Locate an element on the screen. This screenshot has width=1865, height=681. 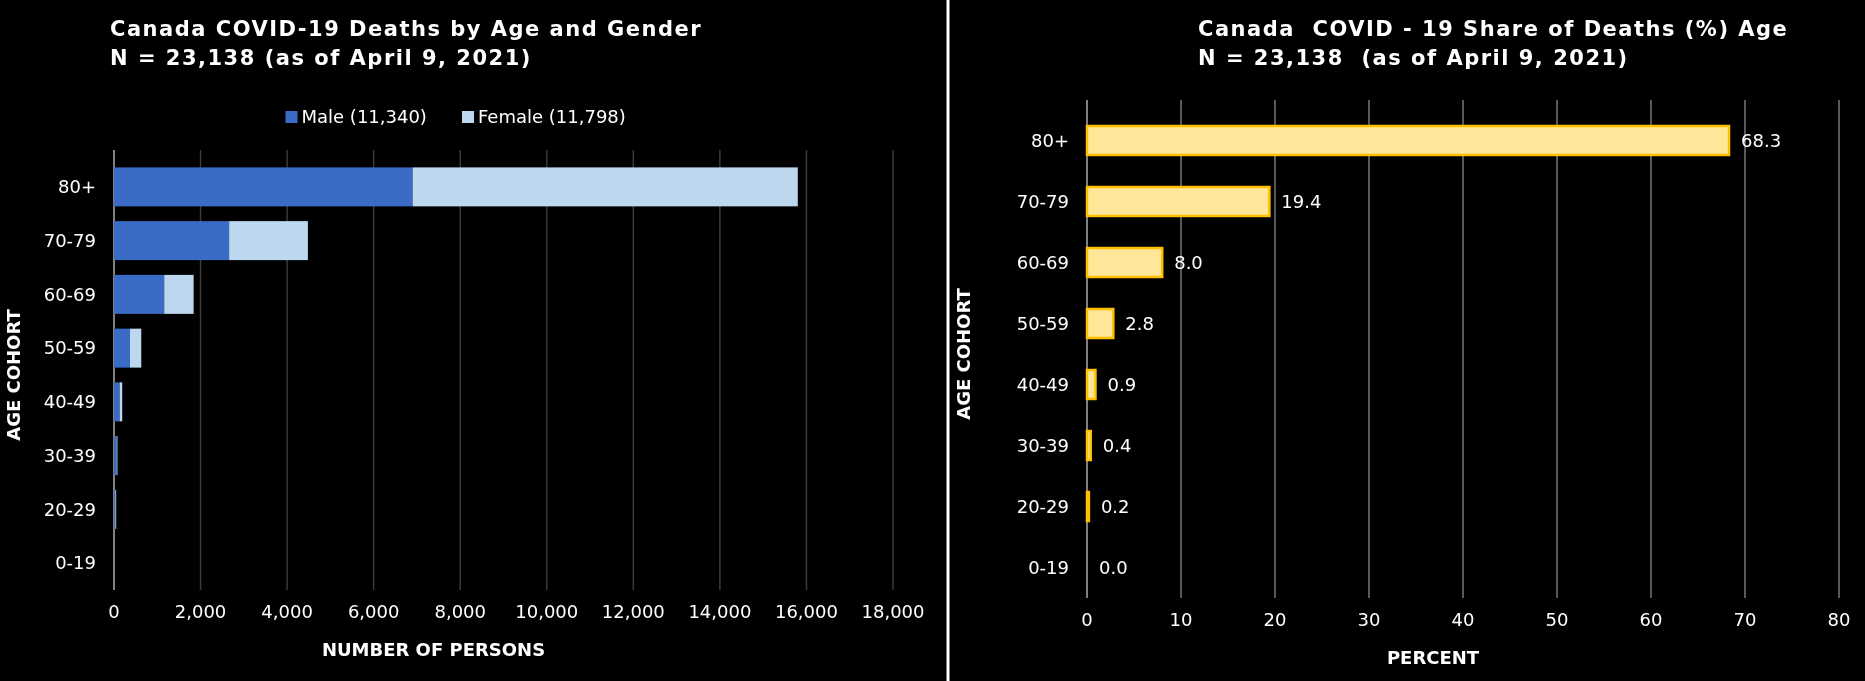
x-tick-label: 20 is located at coordinates (1275, 619).